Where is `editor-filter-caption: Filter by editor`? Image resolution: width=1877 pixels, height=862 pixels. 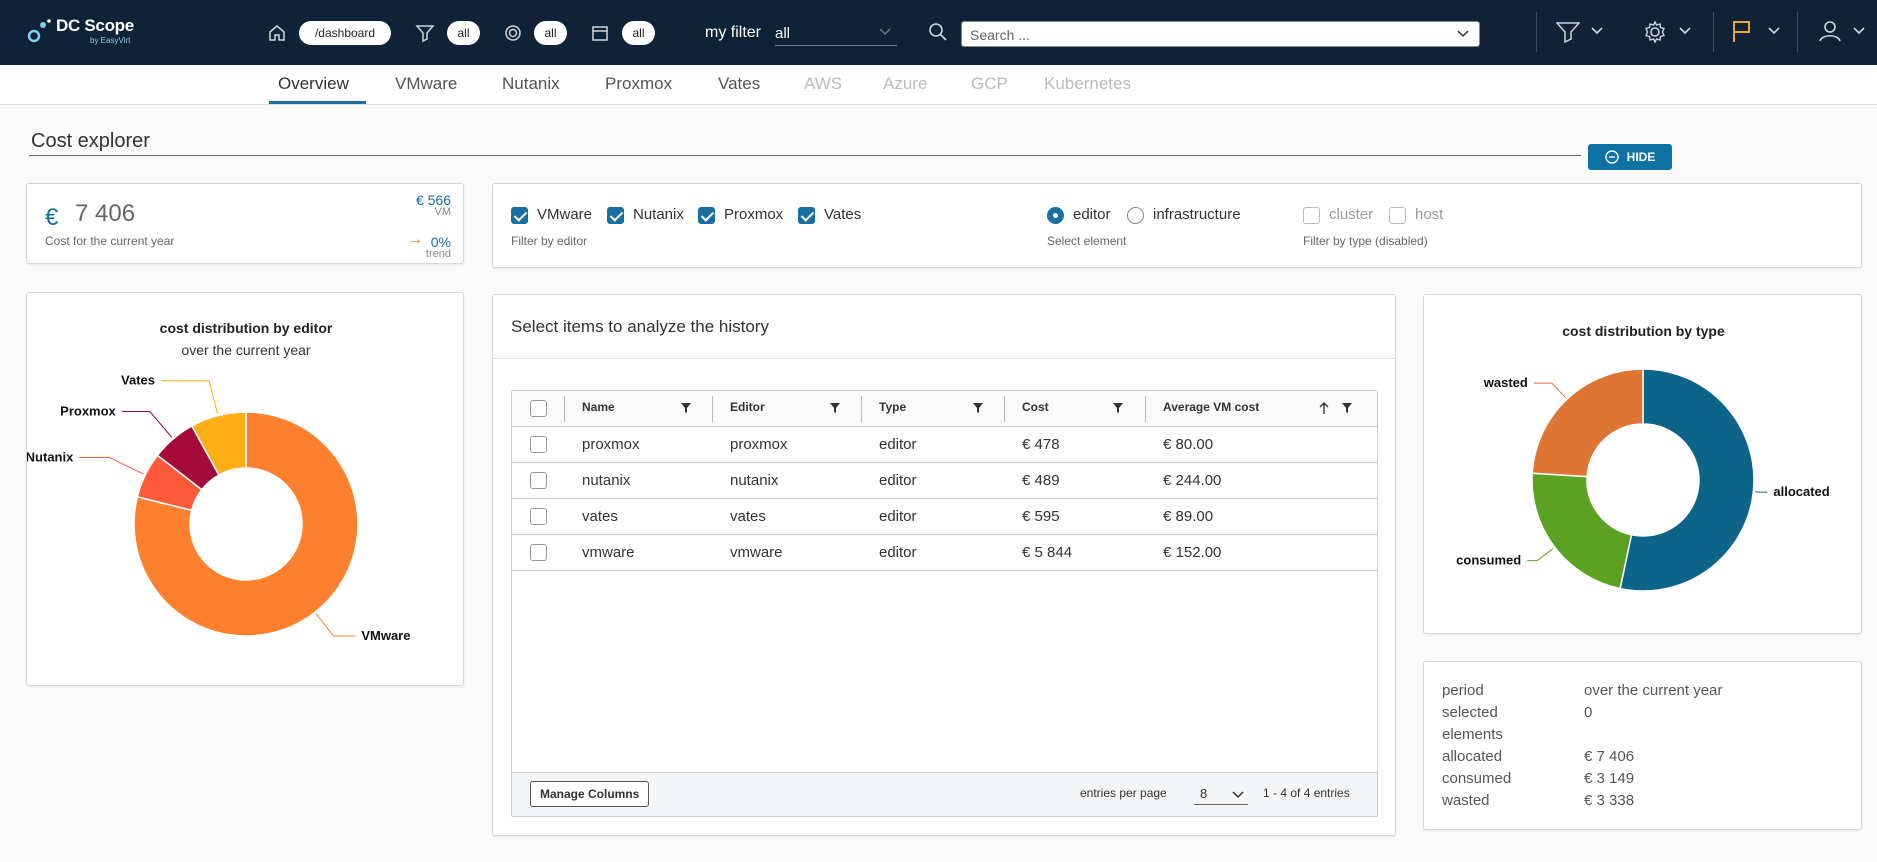 editor-filter-caption: Filter by editor is located at coordinates (549, 241).